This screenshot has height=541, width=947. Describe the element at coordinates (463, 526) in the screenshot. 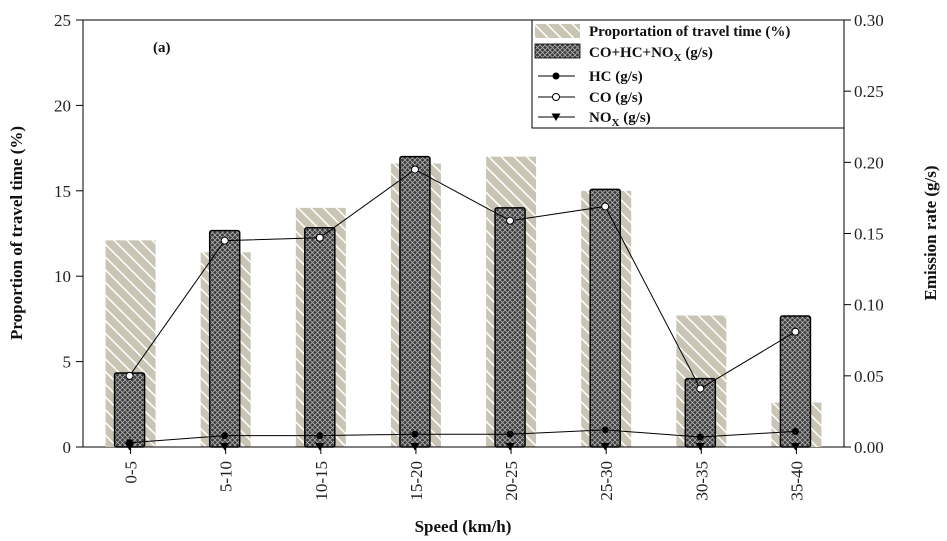

I see `x-axis-title: Speed (km/h)` at that location.